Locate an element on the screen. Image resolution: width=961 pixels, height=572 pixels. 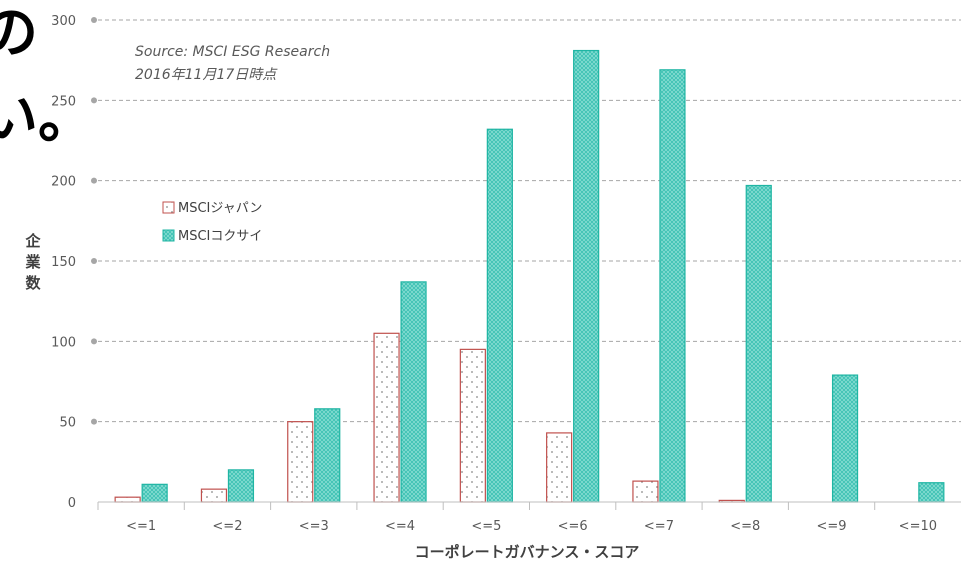
y-tick-label: 150 is located at coordinates (63, 262).